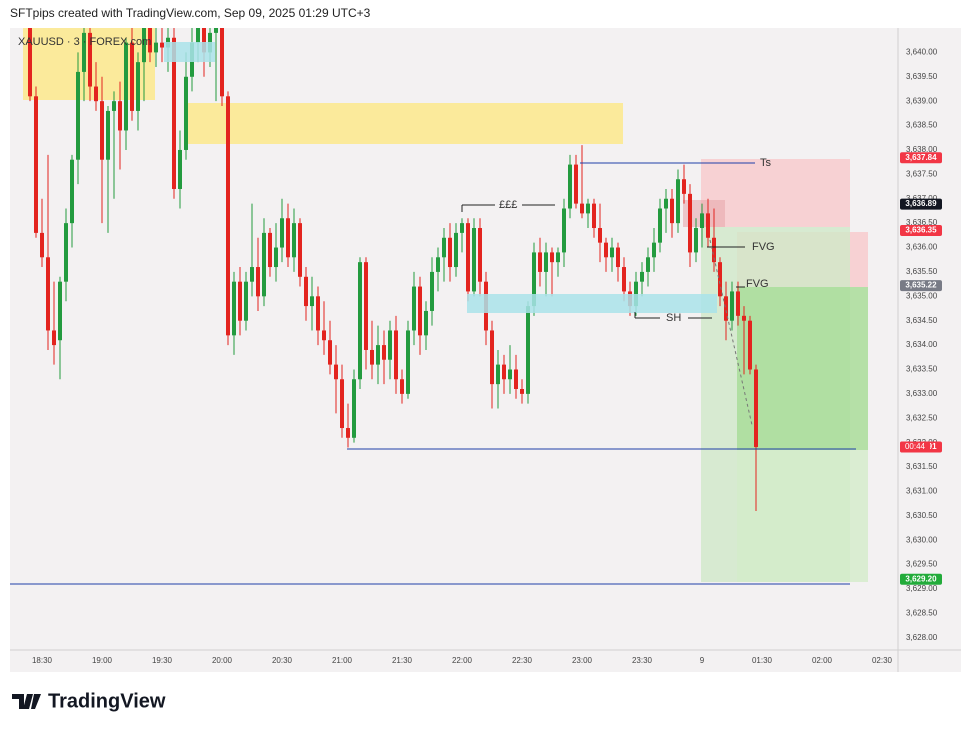 The height and width of the screenshot is (732, 961). What do you see at coordinates (922, 369) in the screenshot?
I see `y-tick-label: 3,633.50` at bounding box center [922, 369].